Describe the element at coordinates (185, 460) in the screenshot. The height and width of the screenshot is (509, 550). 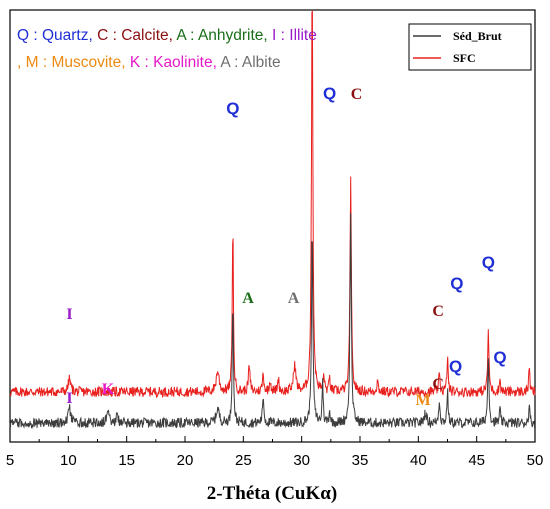
I see `x-tick-label: 20` at that location.